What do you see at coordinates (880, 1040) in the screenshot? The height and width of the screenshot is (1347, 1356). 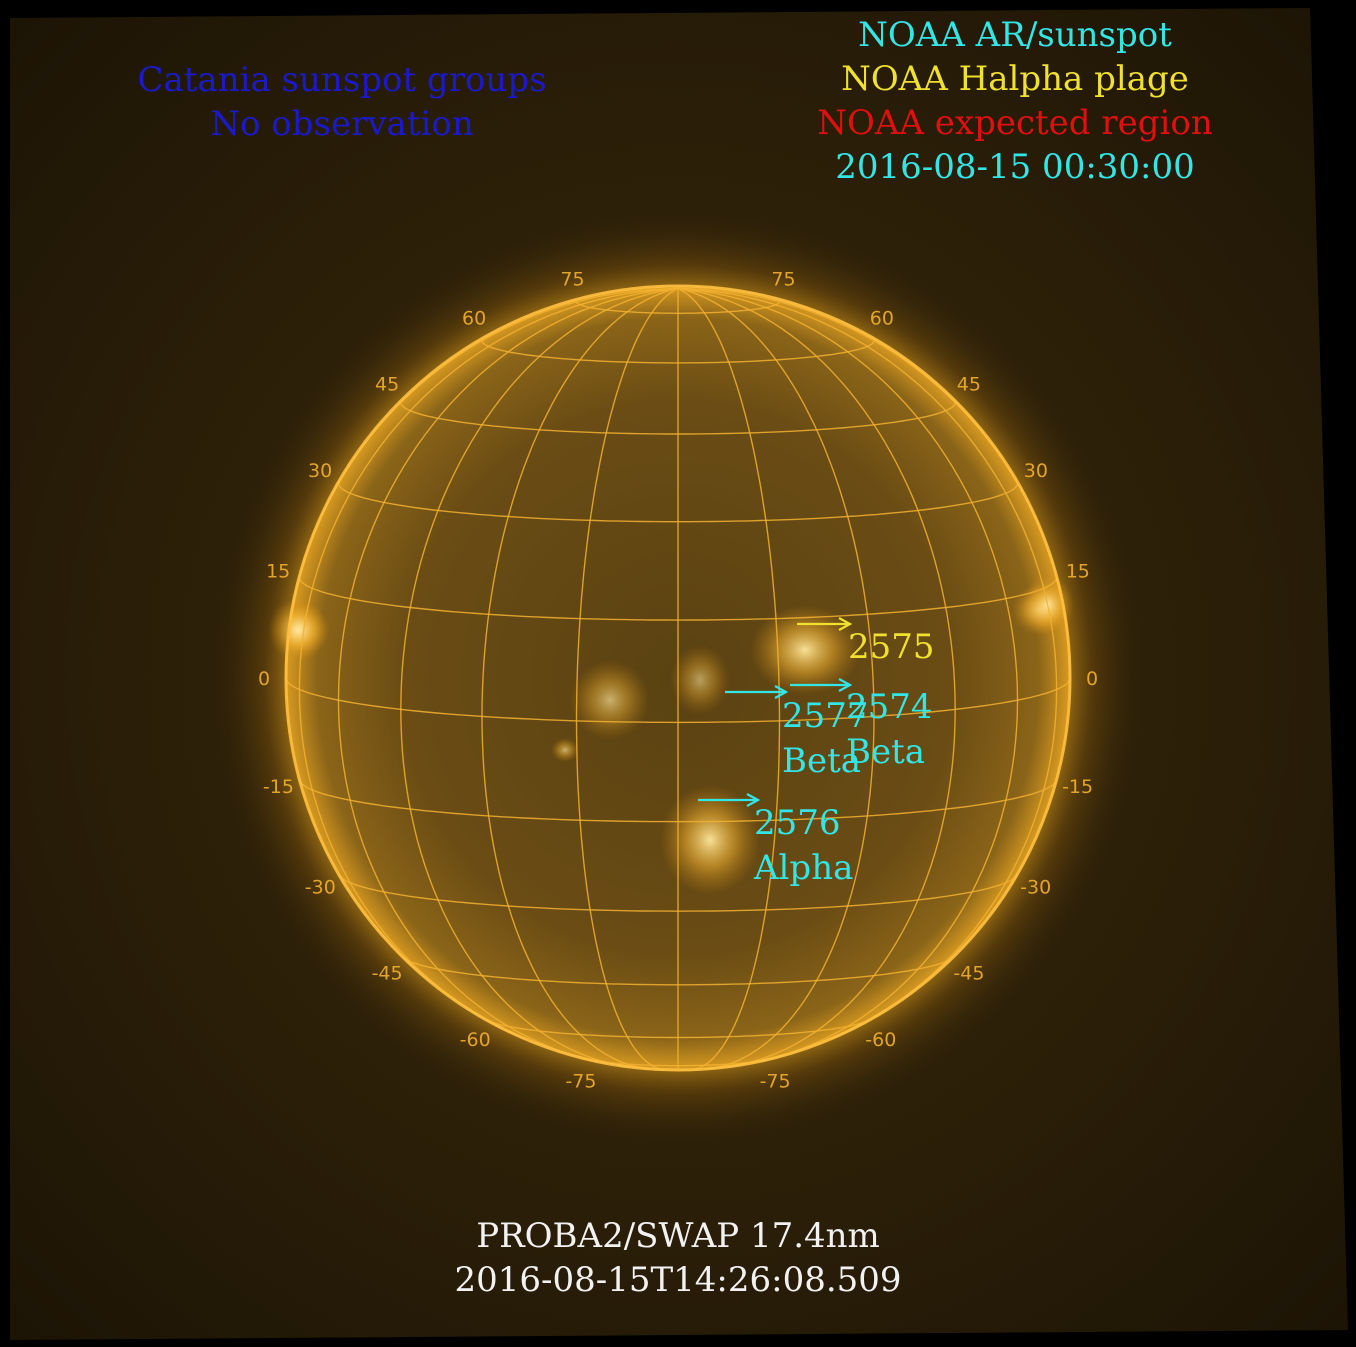 I see `latitude-label-right: -60` at bounding box center [880, 1040].